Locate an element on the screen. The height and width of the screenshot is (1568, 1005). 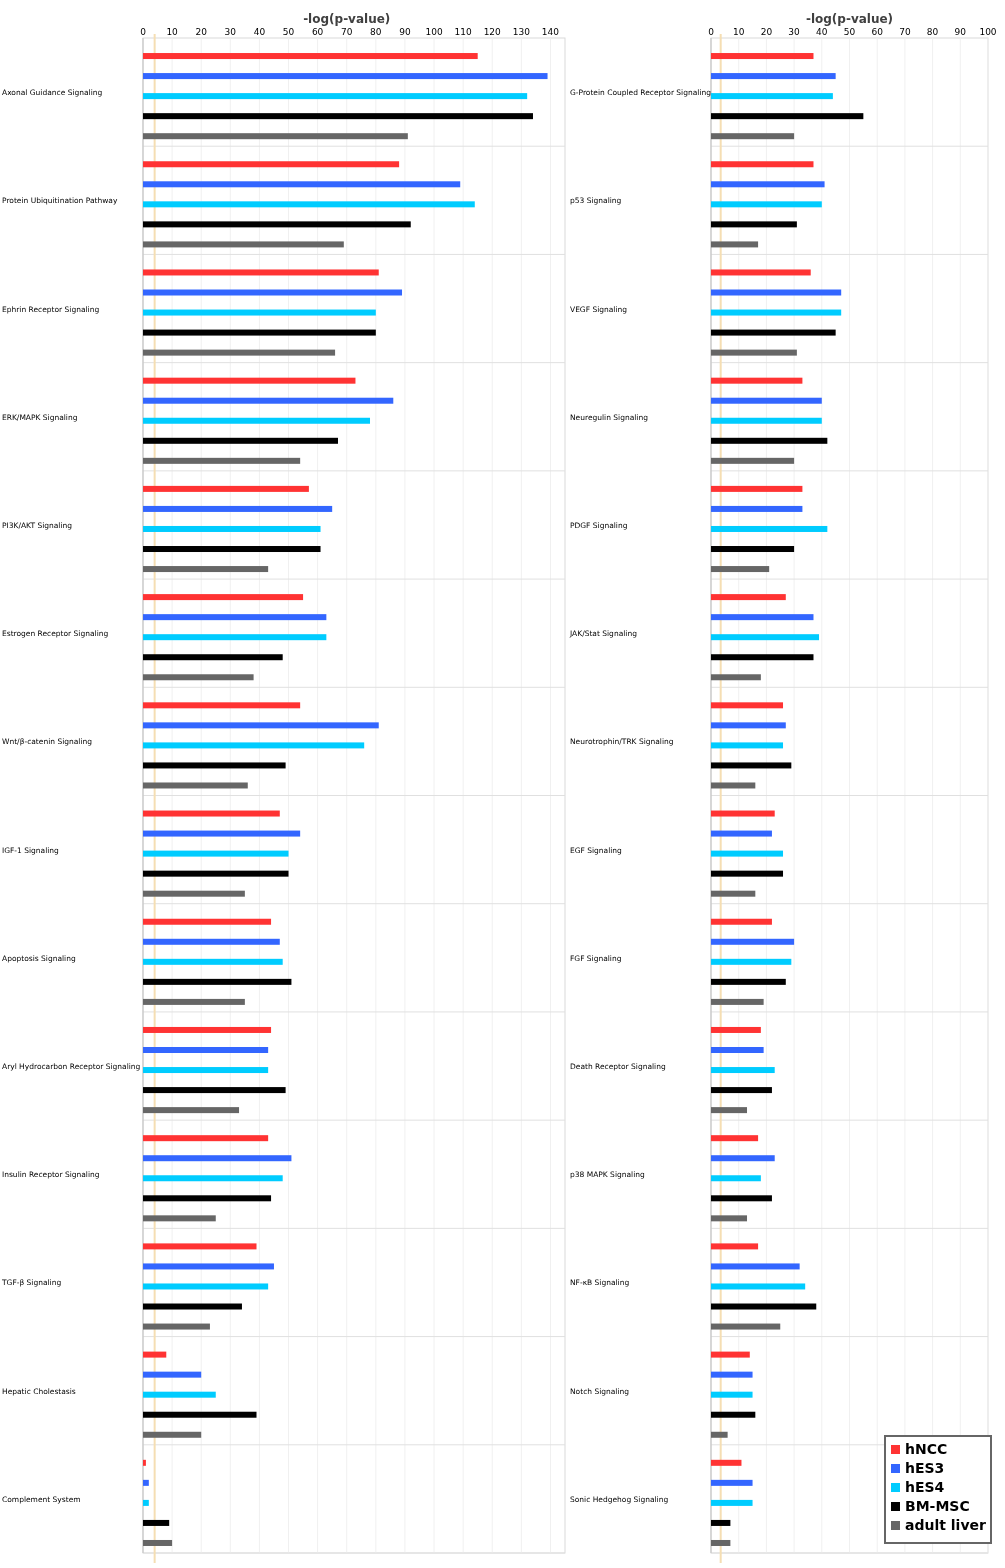
x-tick-label: 130 is located at coordinates (521, 32).